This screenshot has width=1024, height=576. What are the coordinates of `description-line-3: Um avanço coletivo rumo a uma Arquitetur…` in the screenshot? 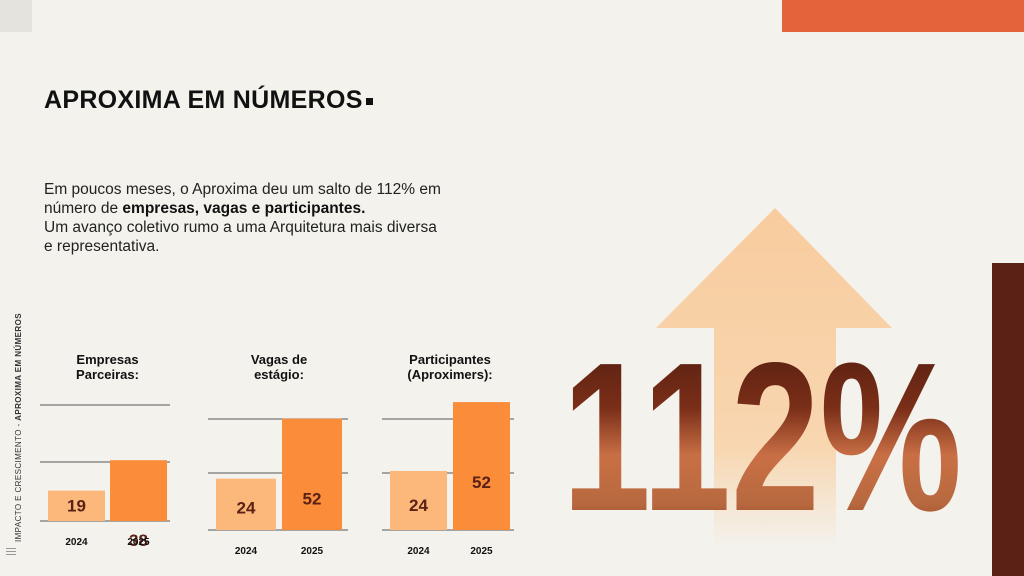 It's located at (240, 227).